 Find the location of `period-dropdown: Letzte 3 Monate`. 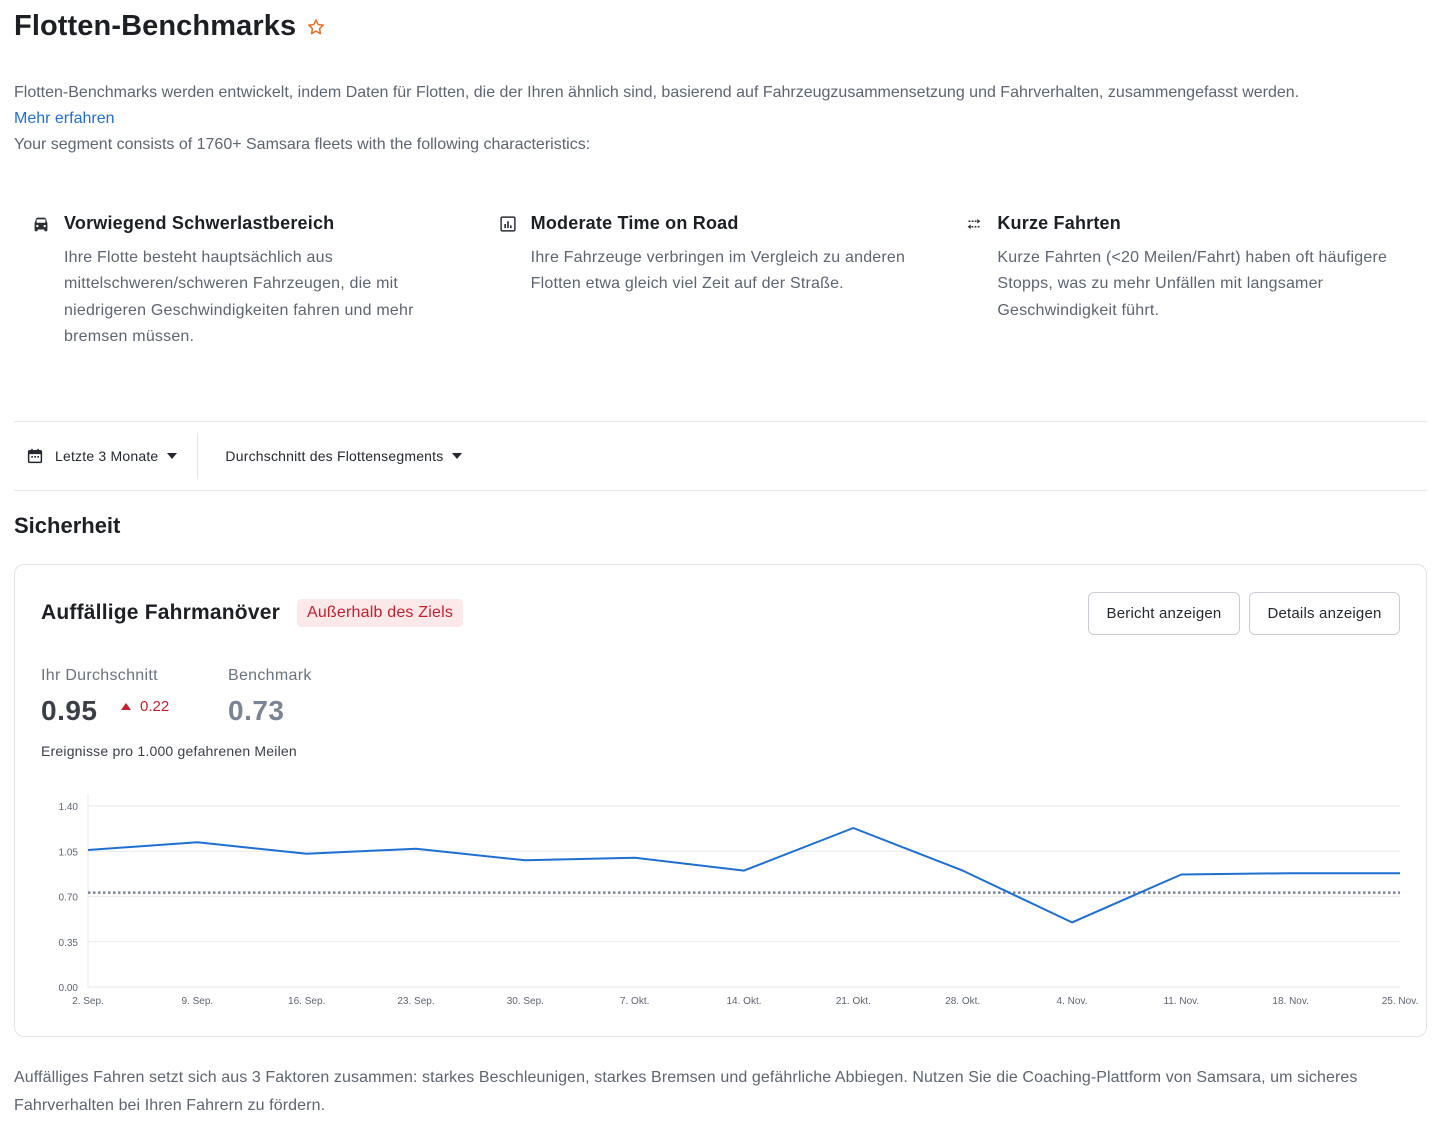

period-dropdown: Letzte 3 Monate is located at coordinates (106, 456).